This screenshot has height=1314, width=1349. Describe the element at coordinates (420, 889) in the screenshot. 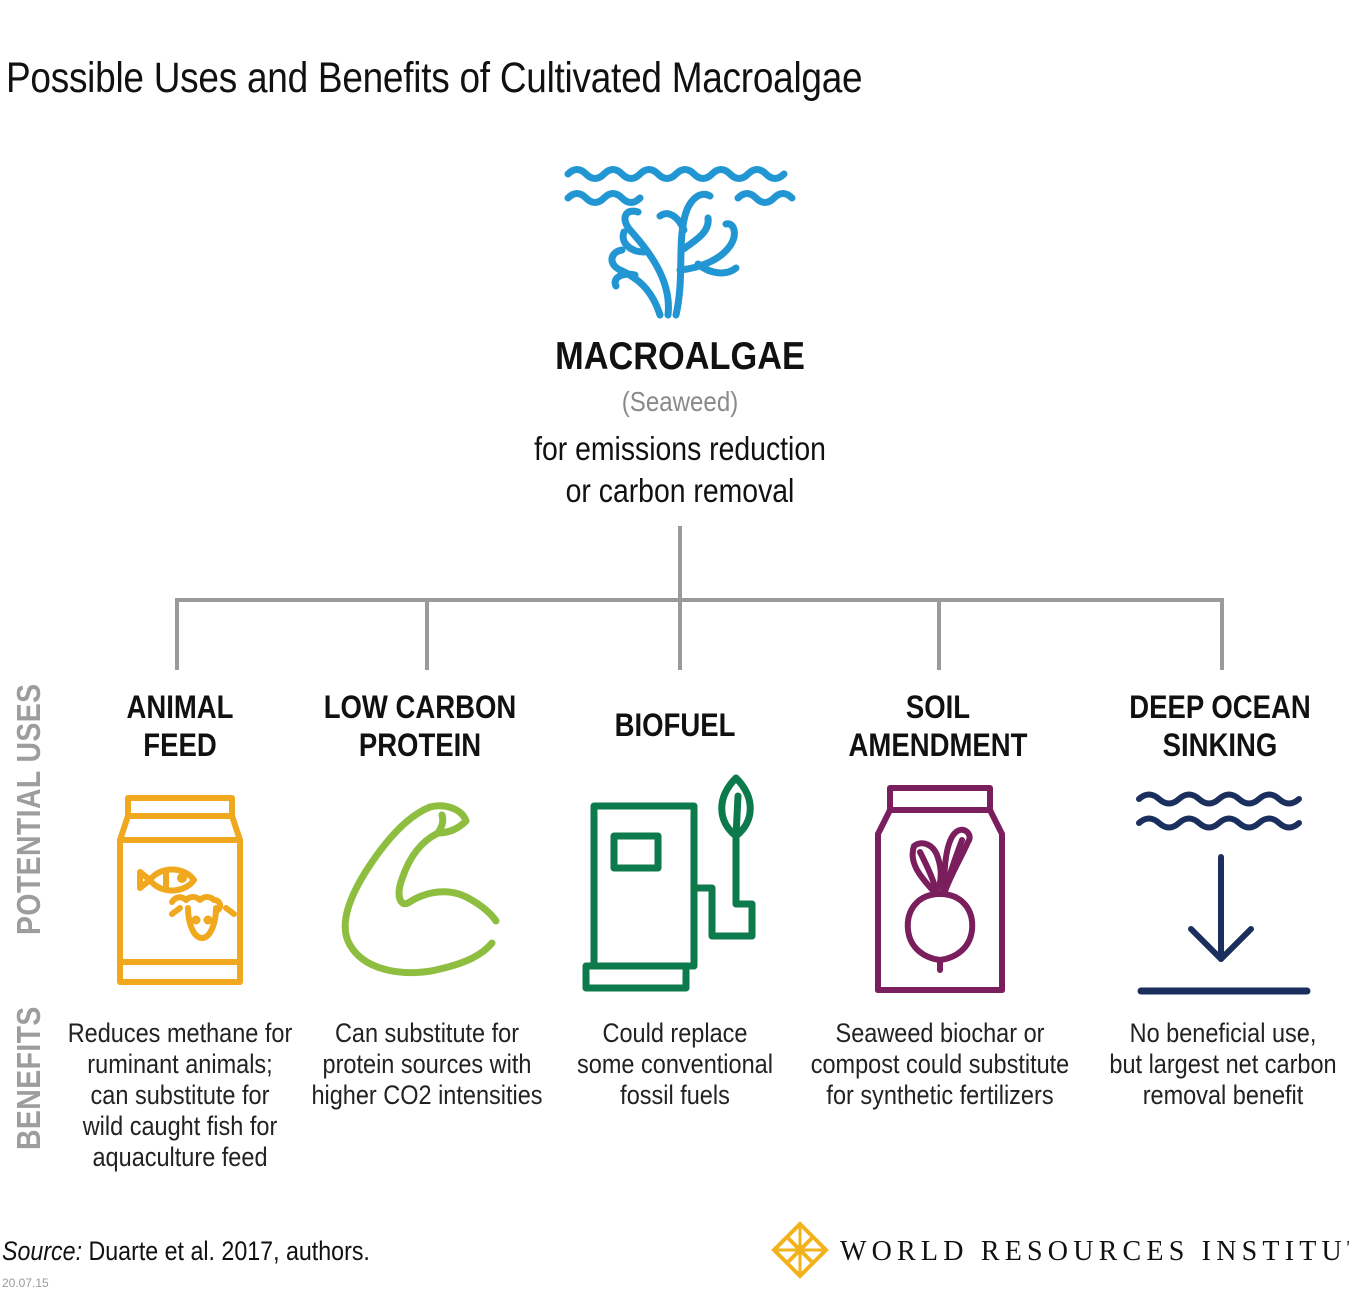

I see `flexed-arm-icon` at that location.